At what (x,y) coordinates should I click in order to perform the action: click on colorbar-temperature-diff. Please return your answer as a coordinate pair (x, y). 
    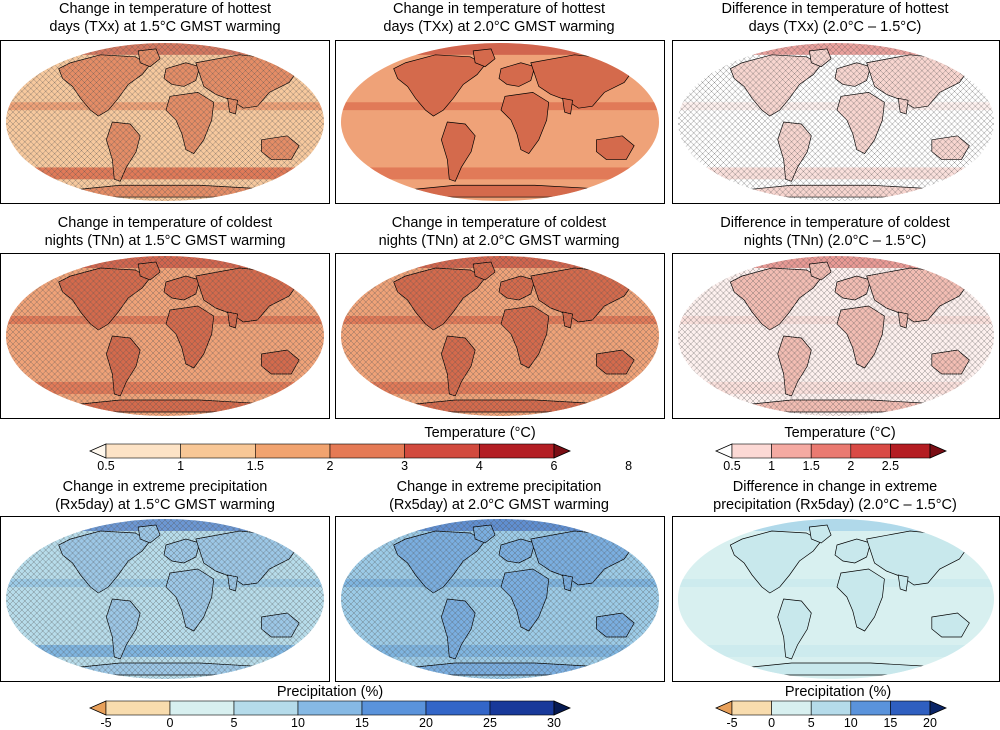
    Looking at the image, I should click on (831, 451).